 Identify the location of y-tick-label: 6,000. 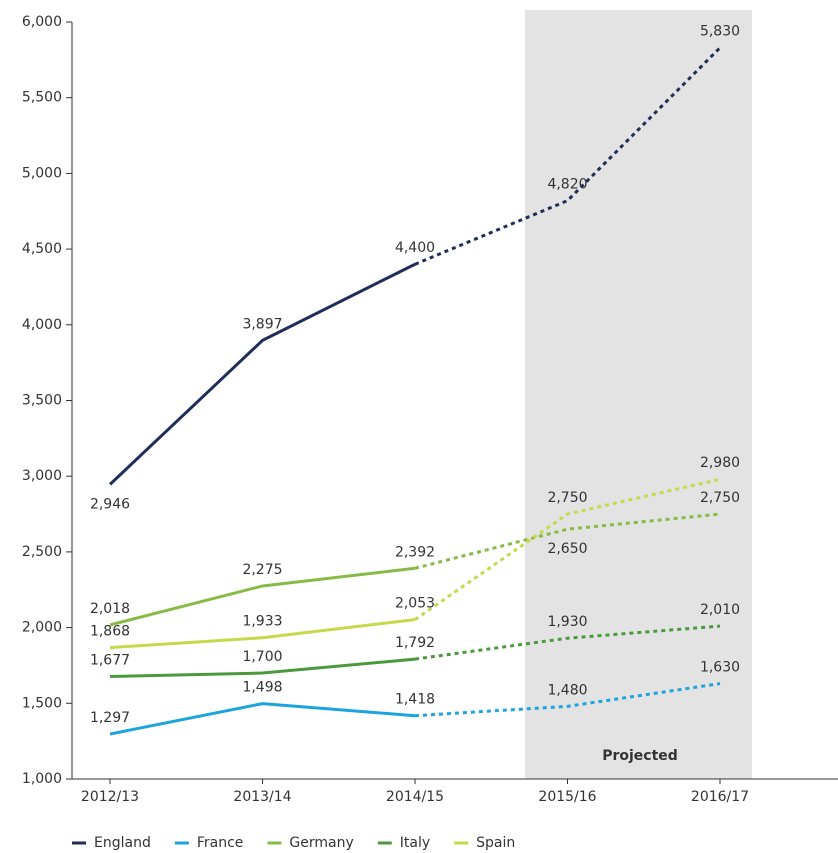
(42, 22).